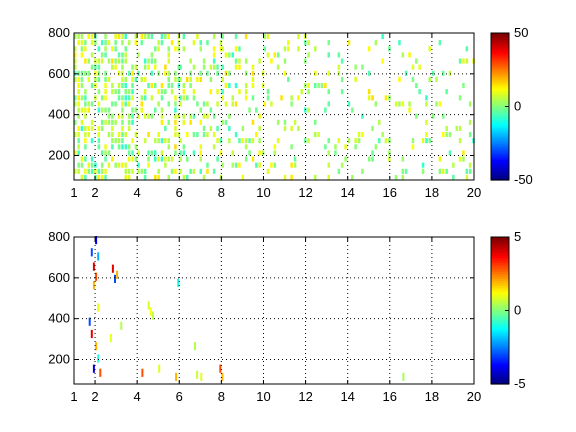 The height and width of the screenshot is (432, 576). What do you see at coordinates (59, 318) in the screenshot?
I see `y-tick-label: 400` at bounding box center [59, 318].